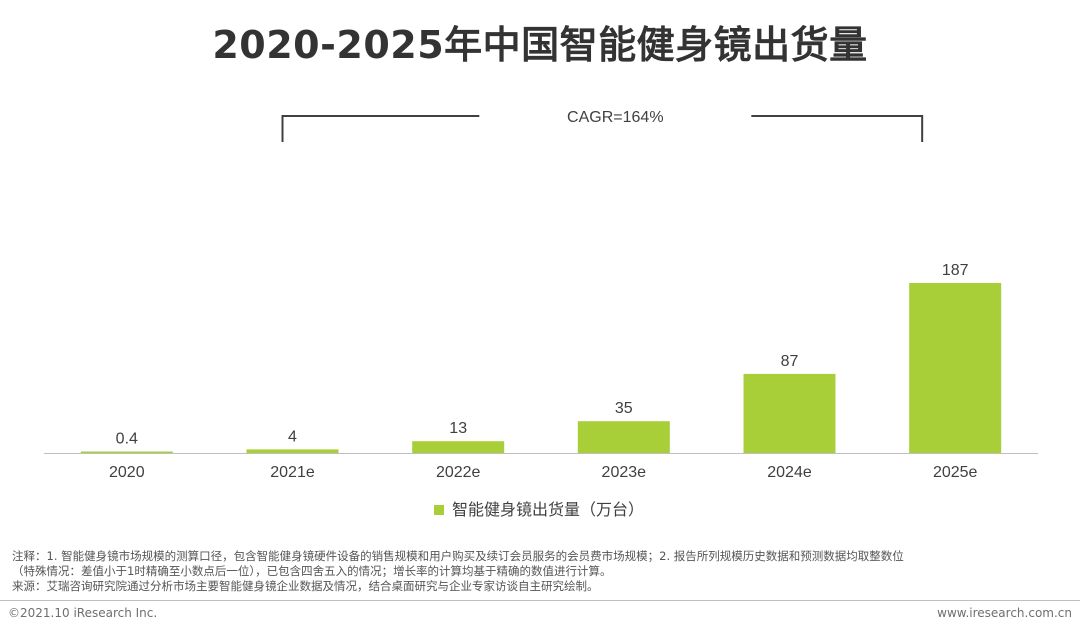  What do you see at coordinates (127, 439) in the screenshot?
I see `data-label-2020: 0.4` at bounding box center [127, 439].